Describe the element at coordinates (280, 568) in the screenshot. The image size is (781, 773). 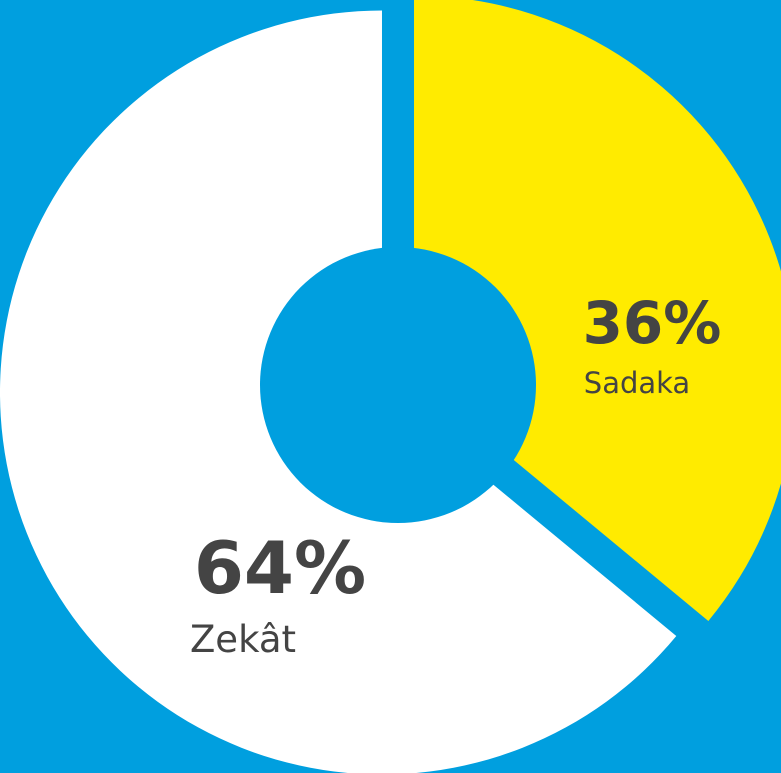
I see `value-label: 64%` at that location.